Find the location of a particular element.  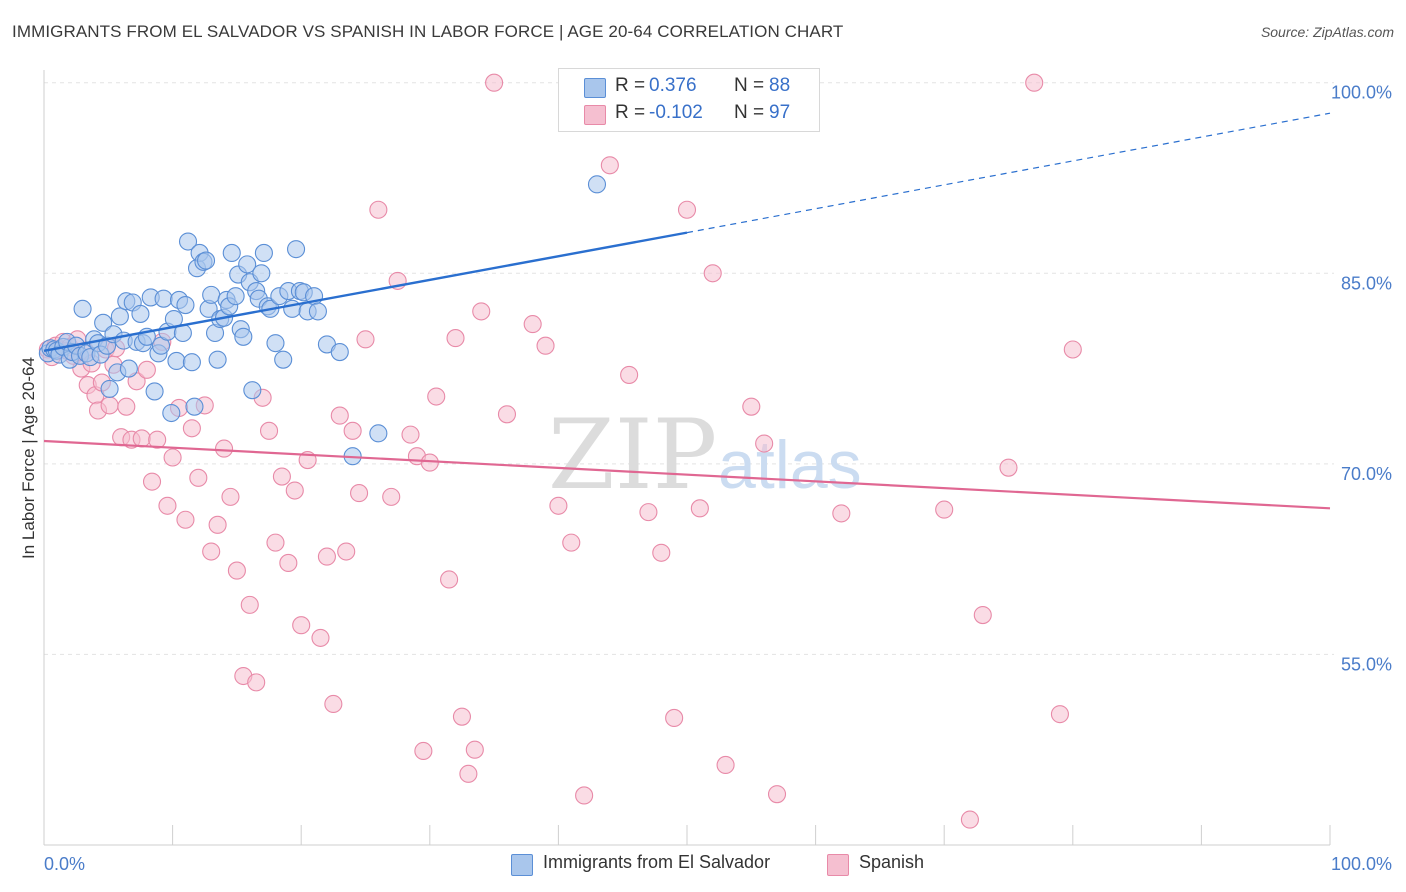

trend-line-spanish is located at coordinates (687, 474).